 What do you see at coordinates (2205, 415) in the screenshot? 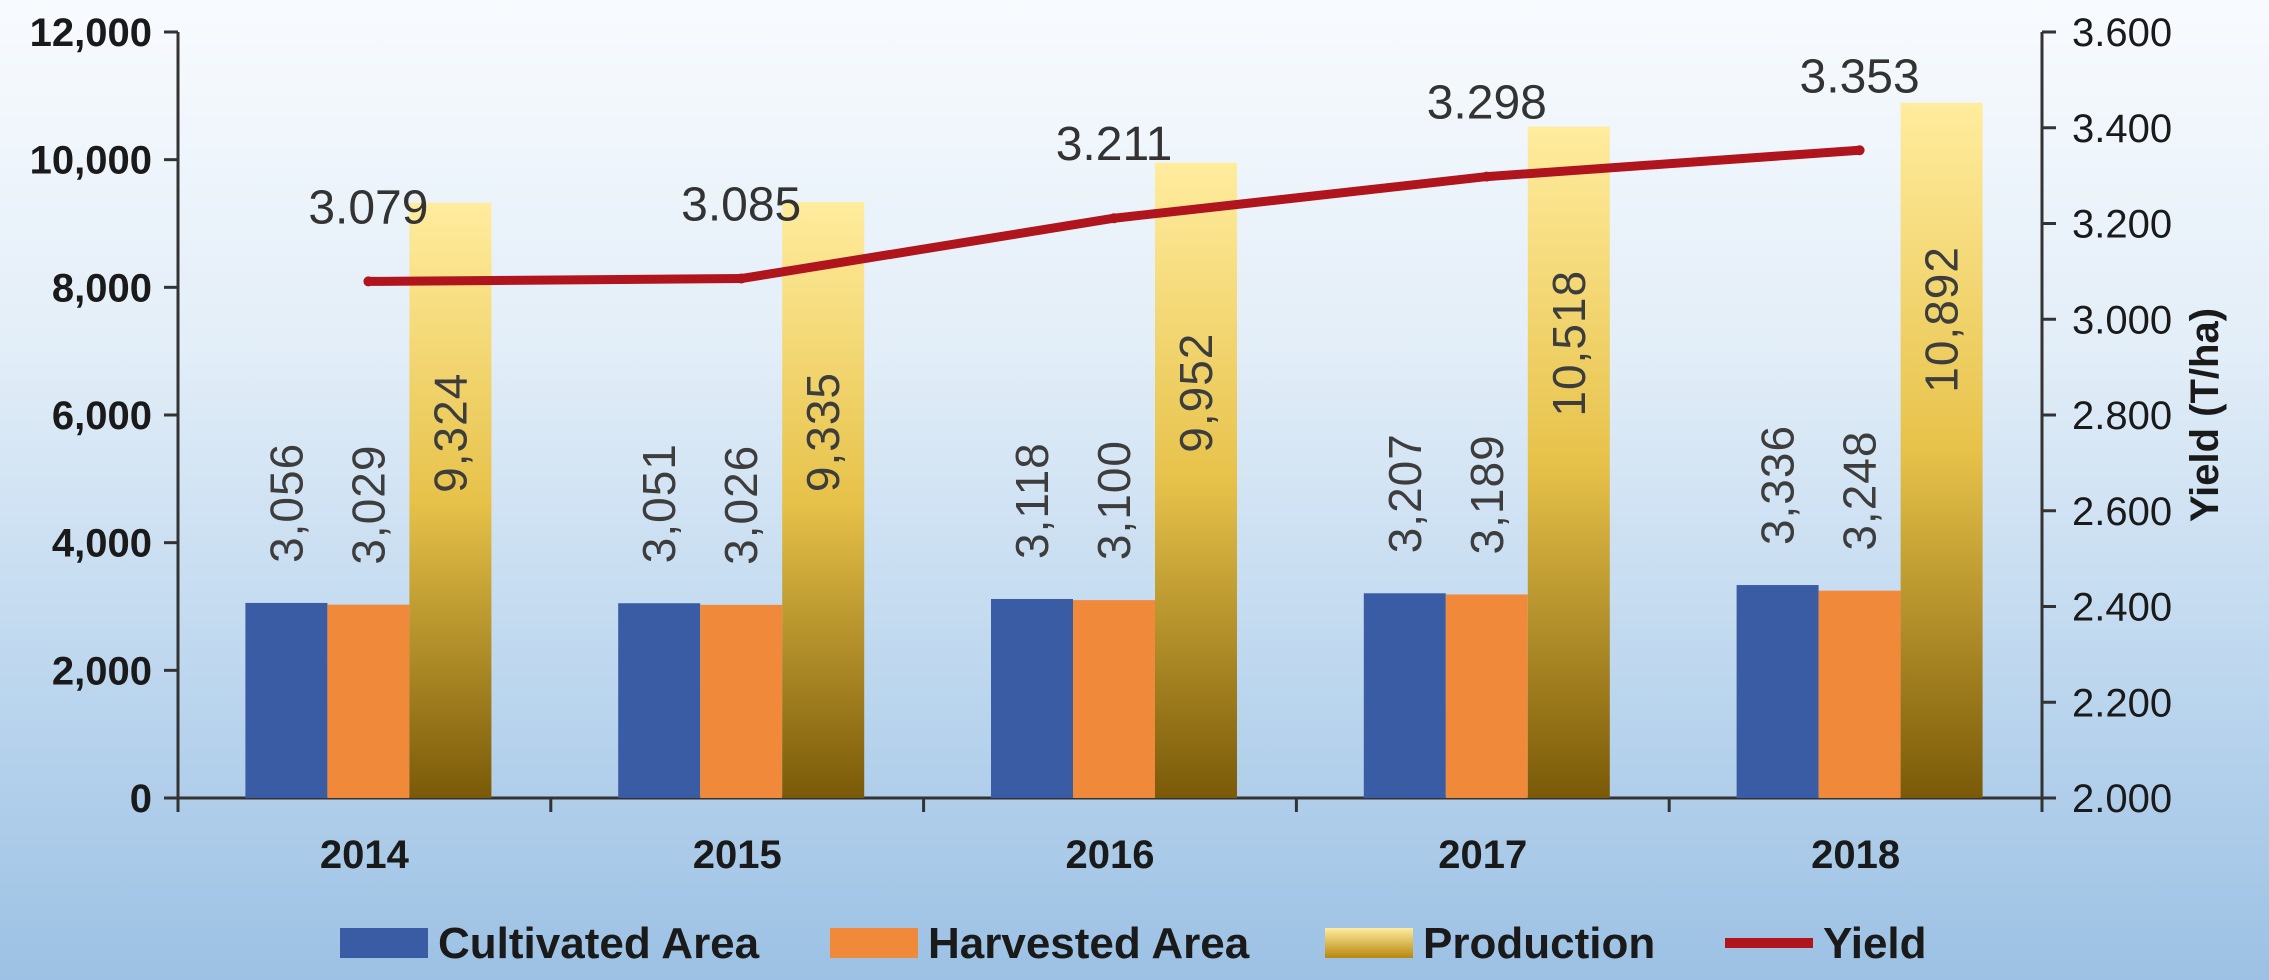
I see `y-right-axis-title: Yield (T/ha)` at bounding box center [2205, 415].